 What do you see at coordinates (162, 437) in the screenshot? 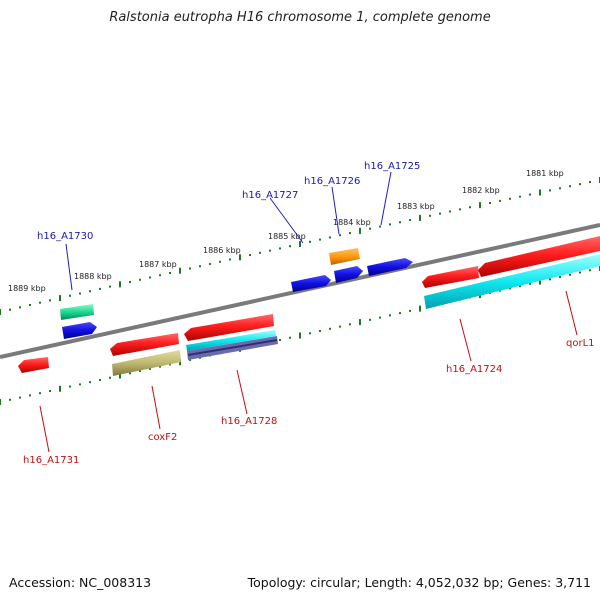
I see `gene-label-coxF2: coxF2` at bounding box center [162, 437].